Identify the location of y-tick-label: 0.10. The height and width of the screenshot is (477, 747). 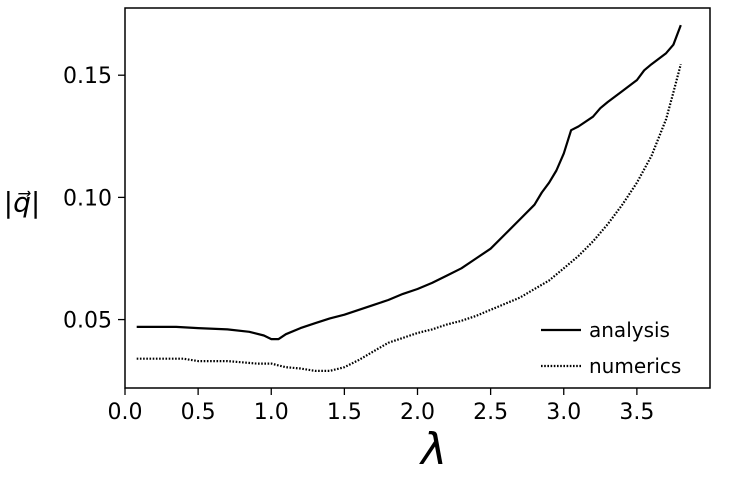
(87, 198).